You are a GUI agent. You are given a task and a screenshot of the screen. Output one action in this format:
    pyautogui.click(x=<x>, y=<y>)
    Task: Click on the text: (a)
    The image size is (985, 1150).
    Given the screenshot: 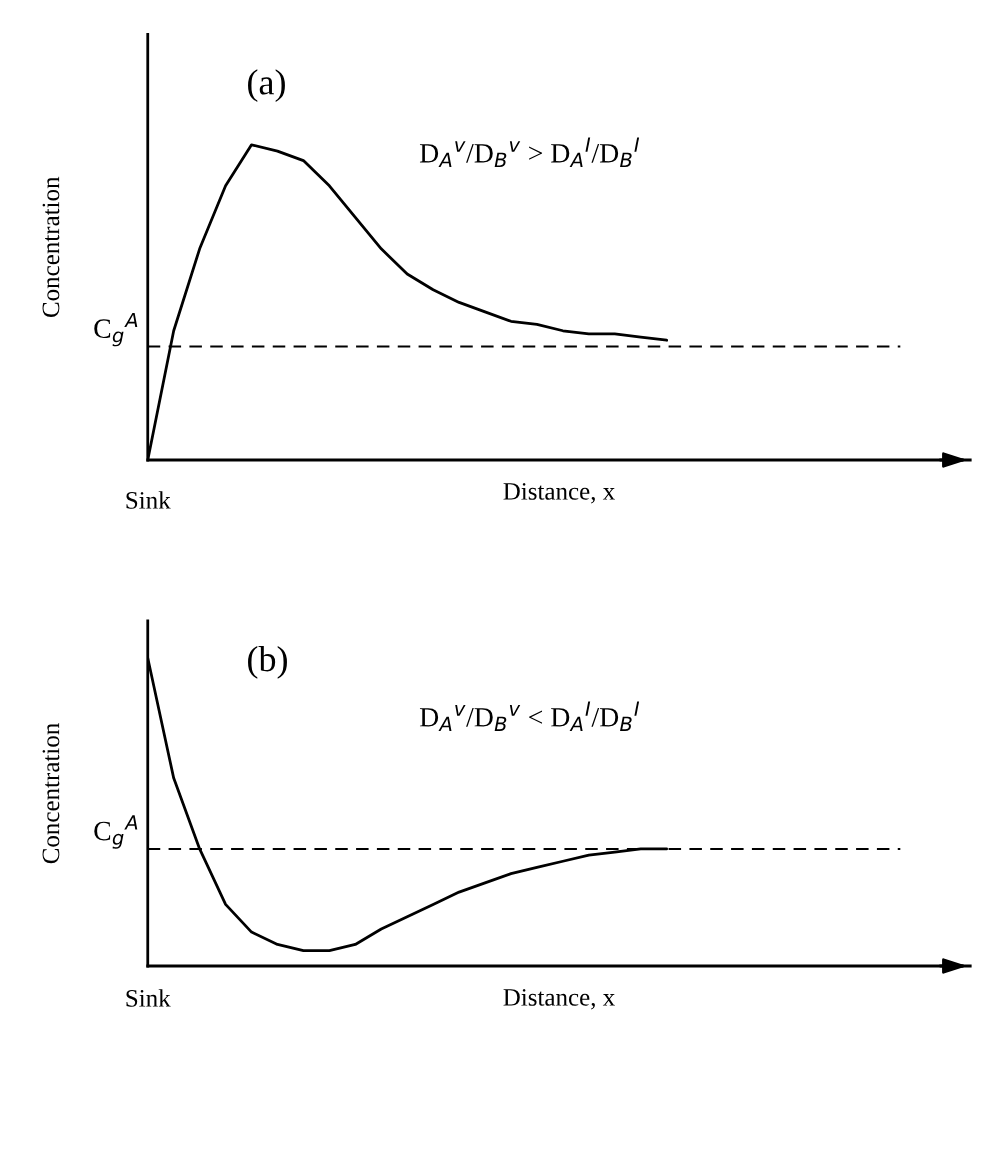 What is the action you would take?
    pyautogui.click(x=266, y=85)
    